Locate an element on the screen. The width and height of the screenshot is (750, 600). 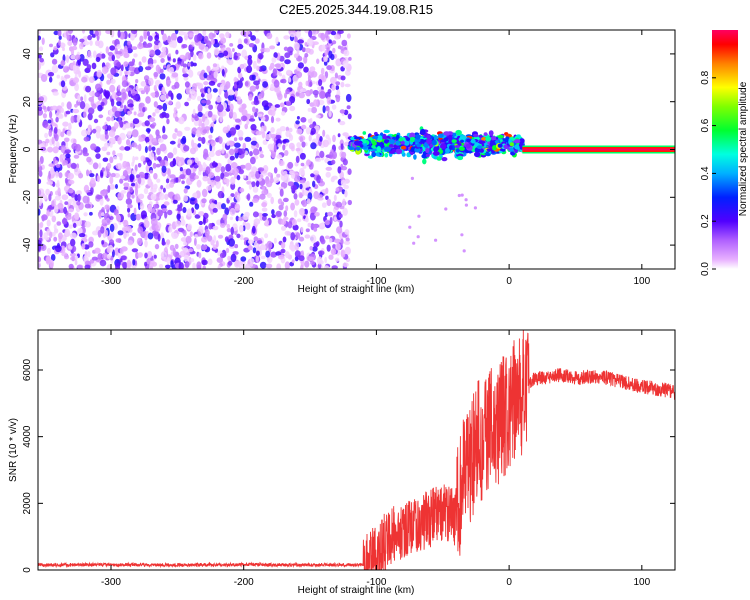
x-tick-label: -200 is located at coordinates (244, 281).